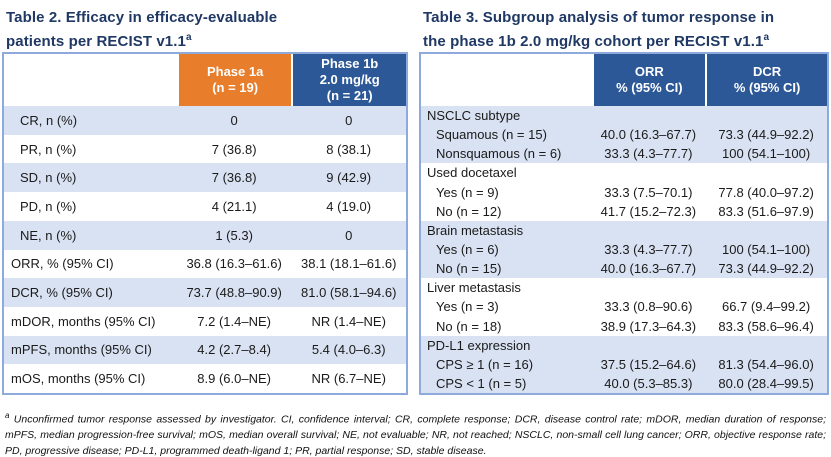 The height and width of the screenshot is (457, 831). What do you see at coordinates (234, 264) in the screenshot?
I see `phase1a-value: 36.8 (16.3–61.6)` at bounding box center [234, 264].